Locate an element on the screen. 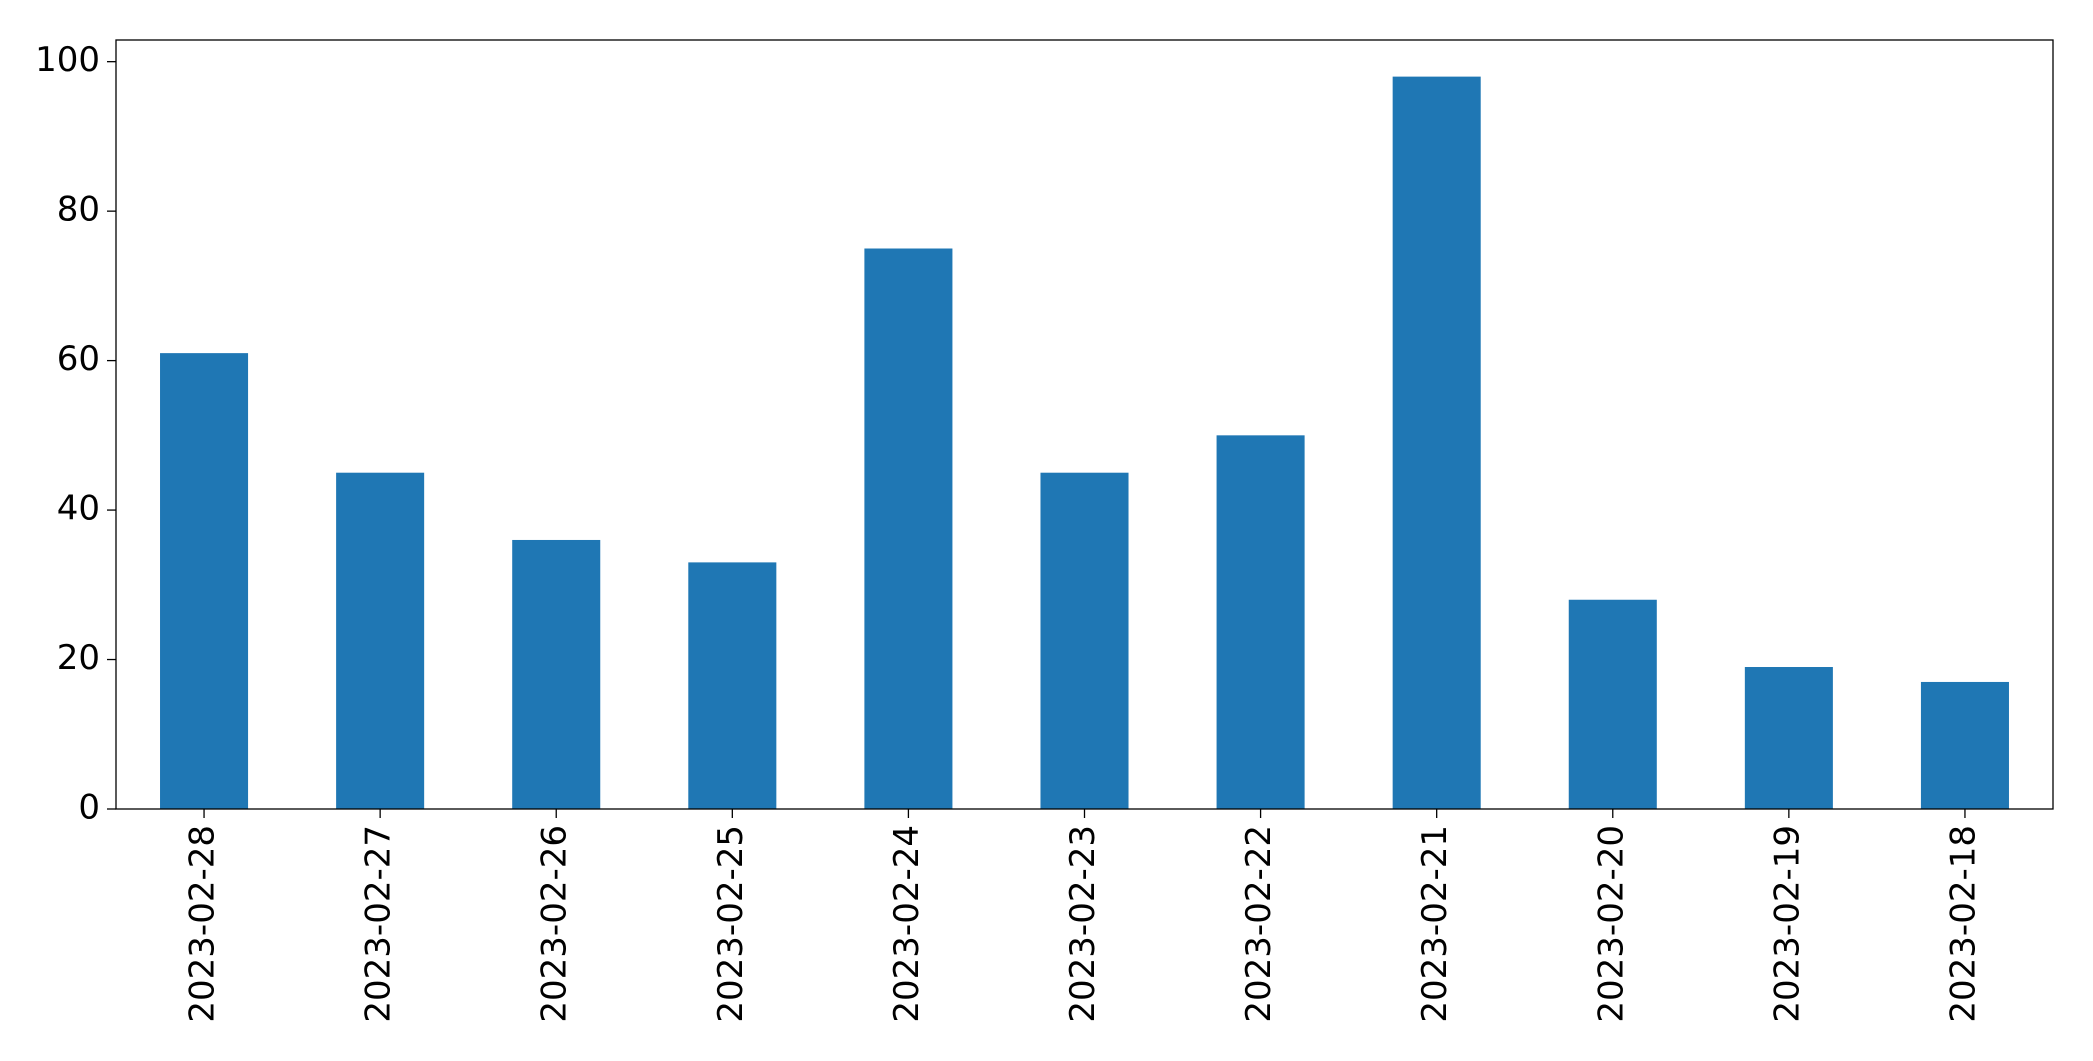 This screenshot has width=2093, height=1061. x-tick-label: 2023-02-19 is located at coordinates (1787, 924).